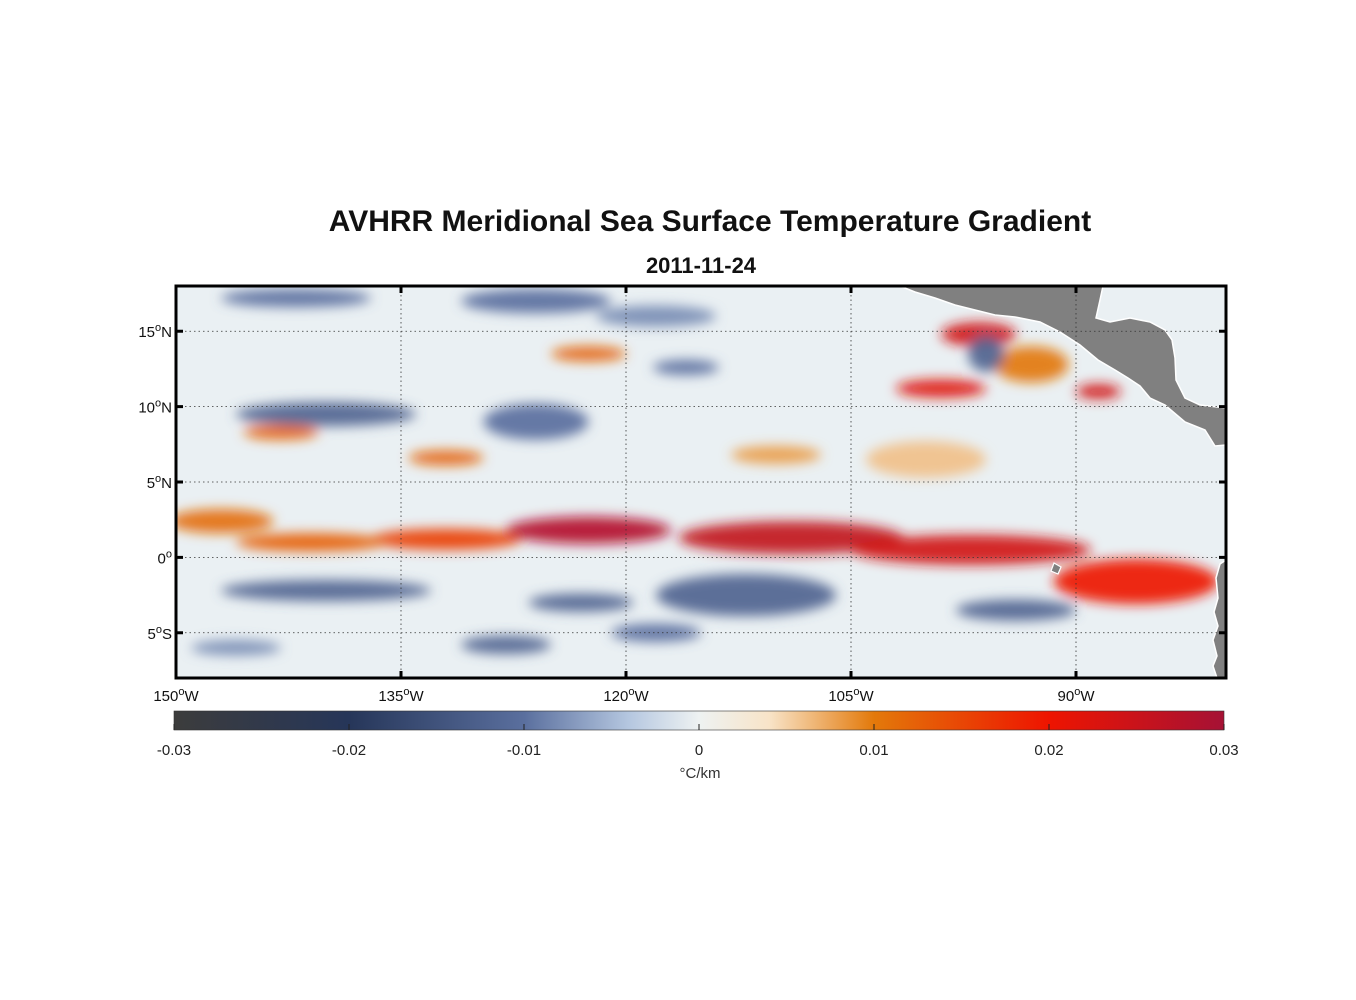 This screenshot has width=1356, height=1000. Describe the element at coordinates (349, 750) in the screenshot. I see `colorbar-tick-label: -0.02` at that location.